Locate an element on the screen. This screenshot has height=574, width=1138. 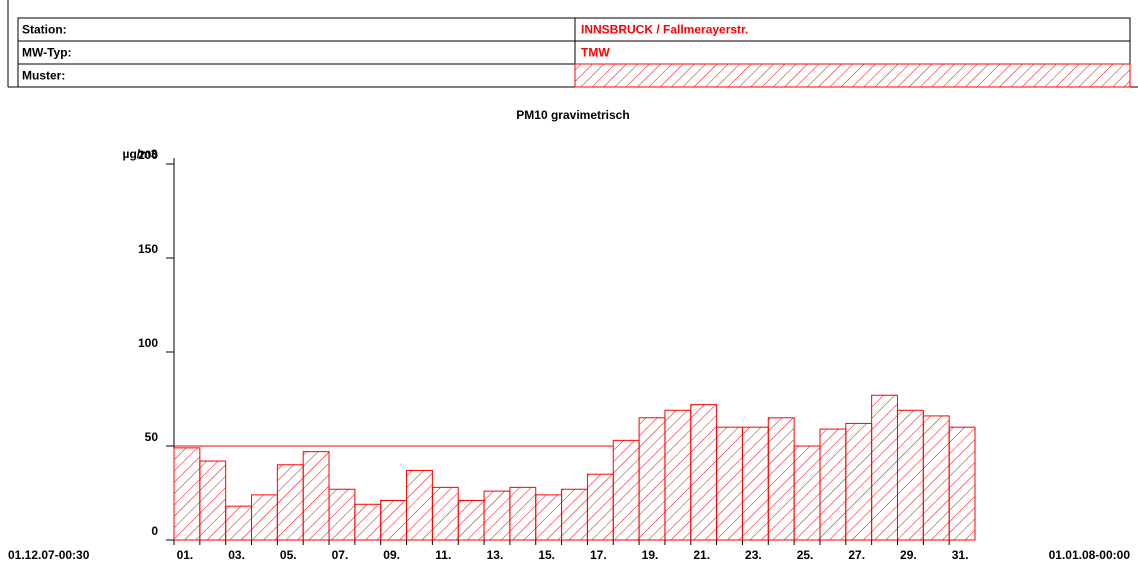
chart-title: PM10 gravimetrisch is located at coordinates (572, 115).